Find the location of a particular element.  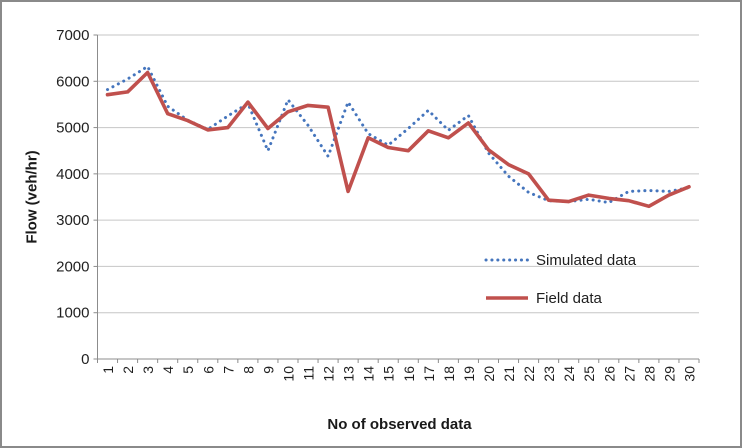

svg-text: 21 is located at coordinates (509, 374).